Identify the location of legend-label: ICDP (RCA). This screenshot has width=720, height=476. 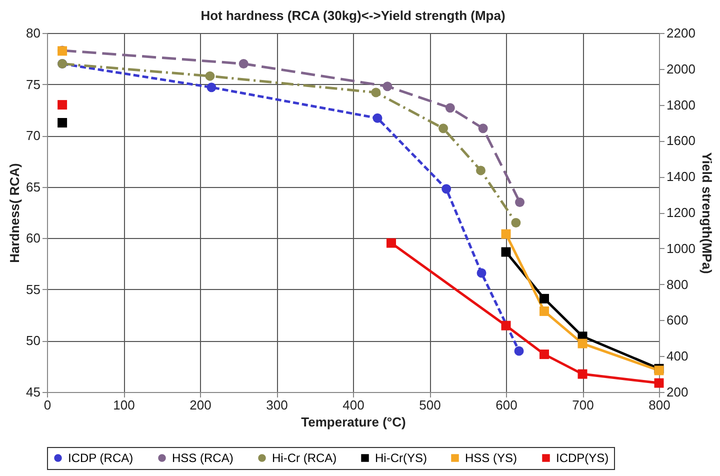
(101, 458).